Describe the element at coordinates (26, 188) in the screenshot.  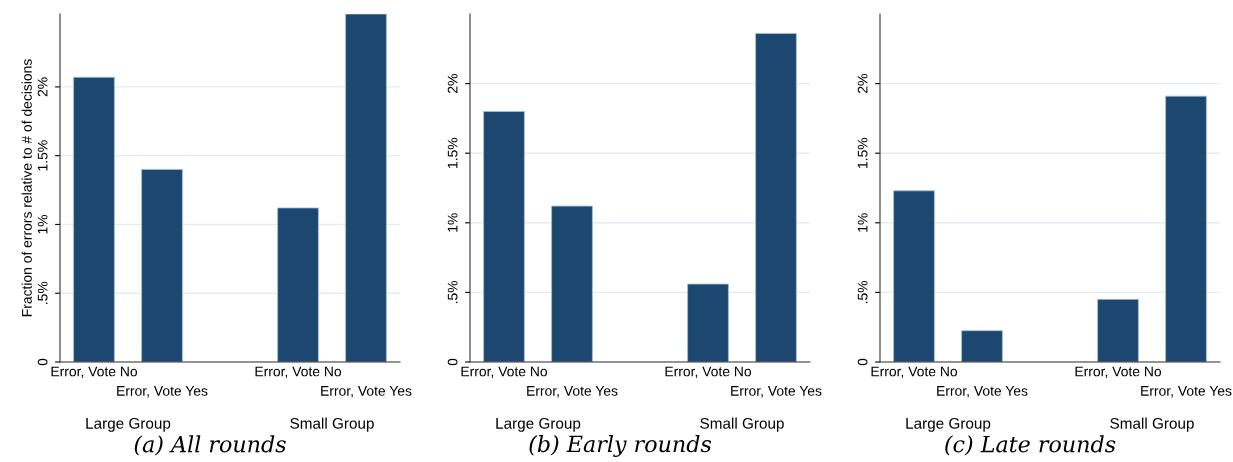
I see `y-axis-title: Fraction of errors relative to # of decisions` at that location.